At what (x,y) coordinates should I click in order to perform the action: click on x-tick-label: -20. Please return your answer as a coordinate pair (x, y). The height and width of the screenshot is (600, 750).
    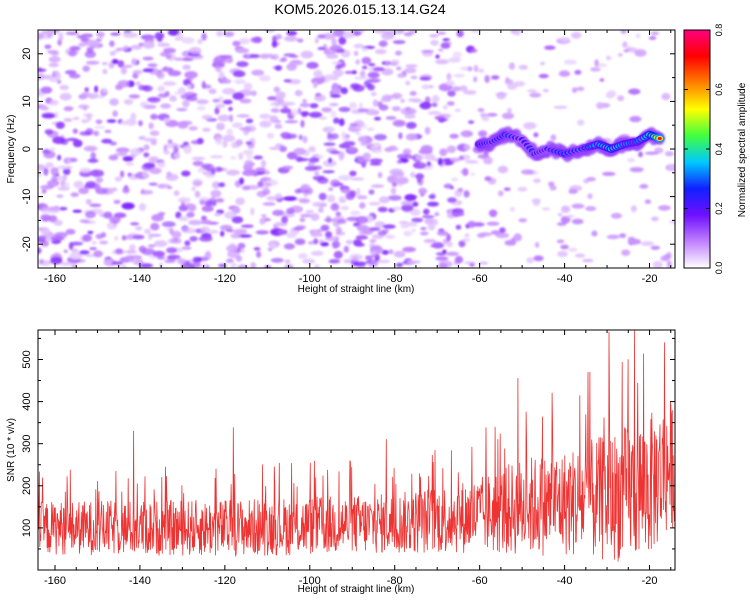
    Looking at the image, I should click on (650, 279).